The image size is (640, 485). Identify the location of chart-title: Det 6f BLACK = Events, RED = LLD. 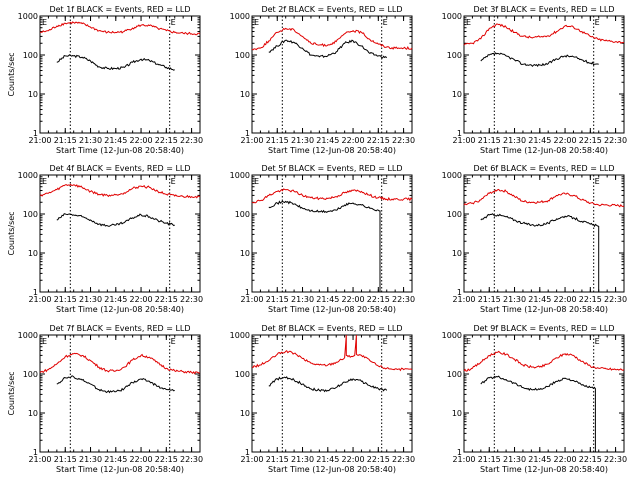
(543, 168).